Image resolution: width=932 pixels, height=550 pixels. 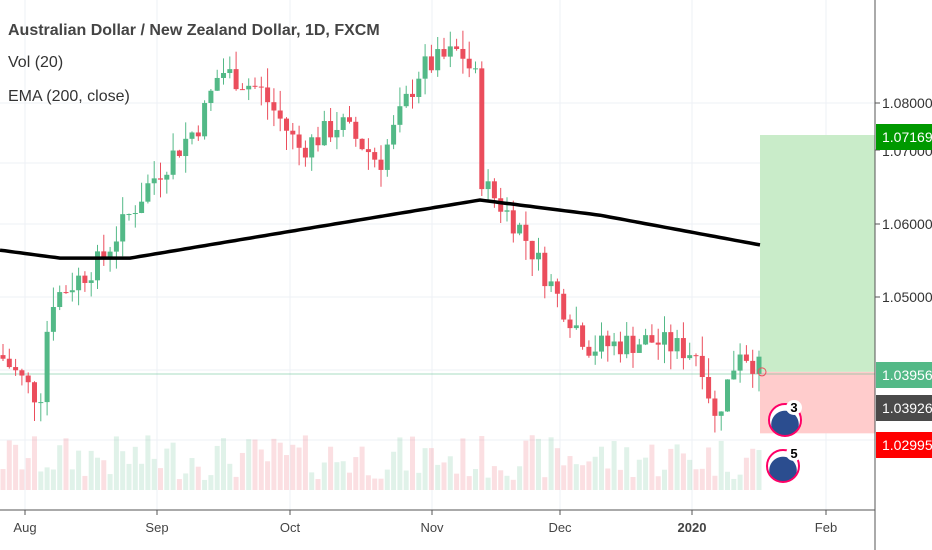 I want to click on entry-price-tag: 1.03926, so click(x=904, y=408).